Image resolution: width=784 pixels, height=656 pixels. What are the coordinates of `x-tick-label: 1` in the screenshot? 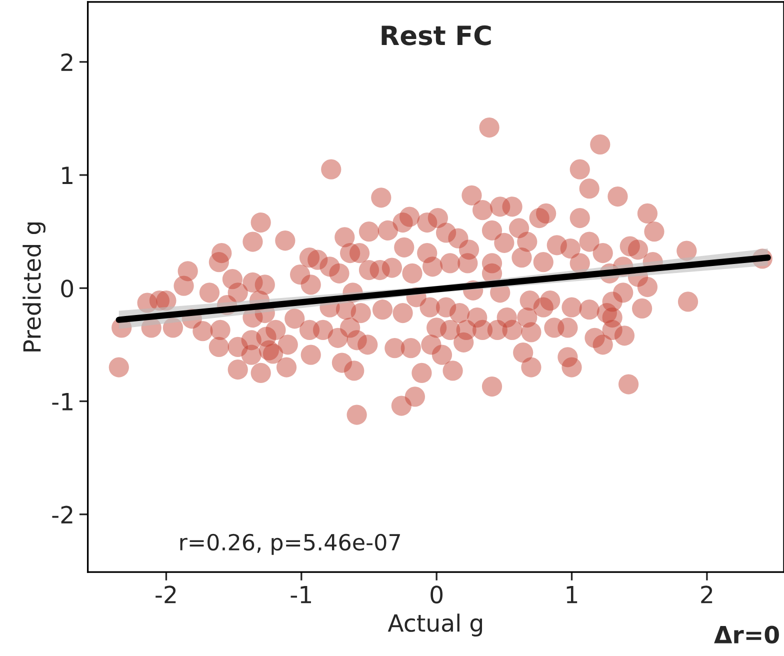 It's located at (572, 595).